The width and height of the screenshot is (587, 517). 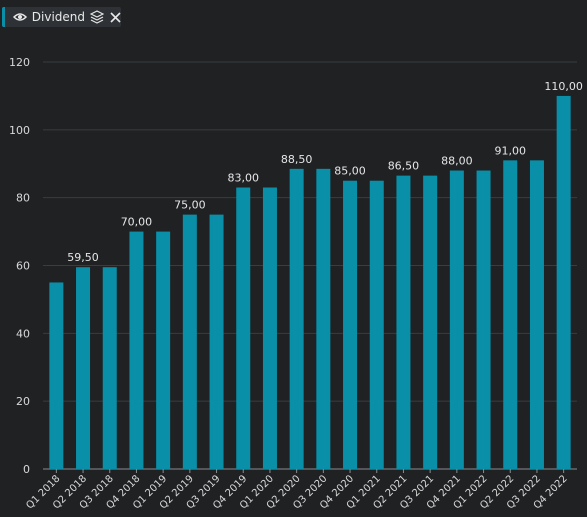 What do you see at coordinates (404, 166) in the screenshot?
I see `data-label: 86,50` at bounding box center [404, 166].